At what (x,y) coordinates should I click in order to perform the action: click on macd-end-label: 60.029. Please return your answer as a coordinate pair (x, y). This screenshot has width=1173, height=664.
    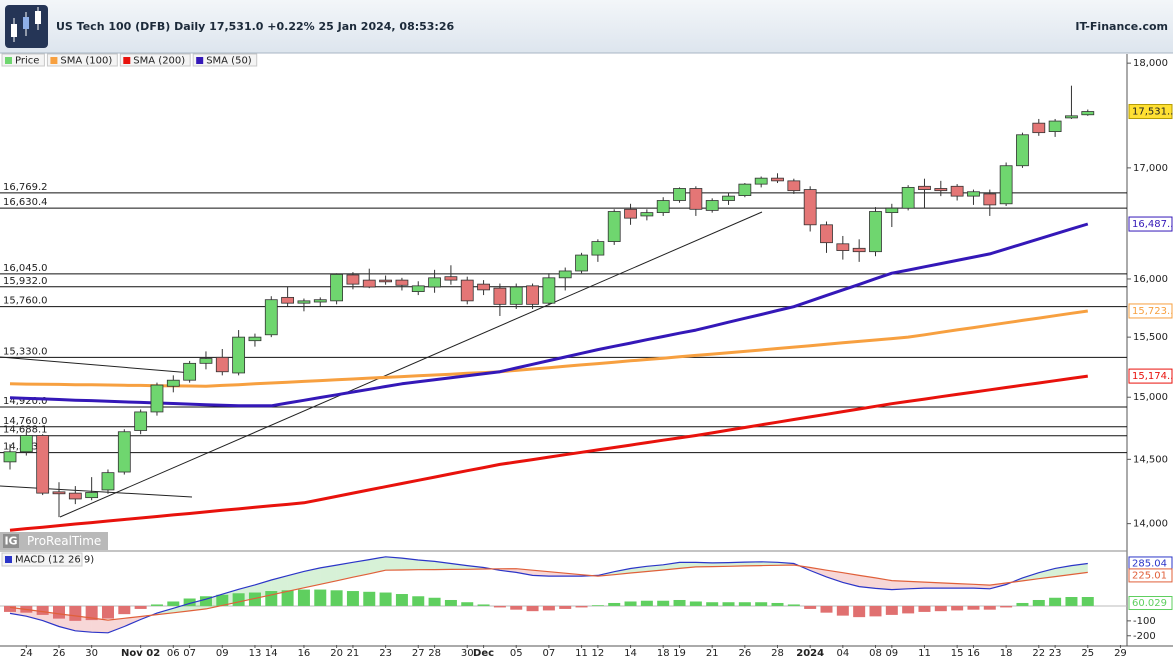
    Looking at the image, I should click on (1149, 603).